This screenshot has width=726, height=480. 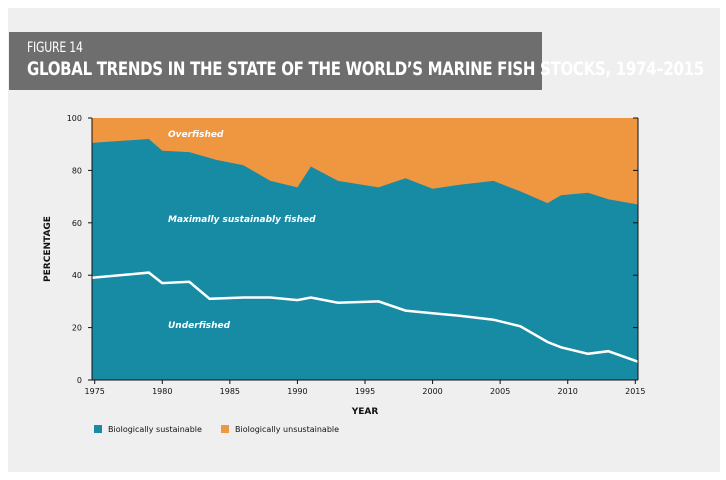 I want to click on x-tick-label: 2000, so click(x=432, y=391).